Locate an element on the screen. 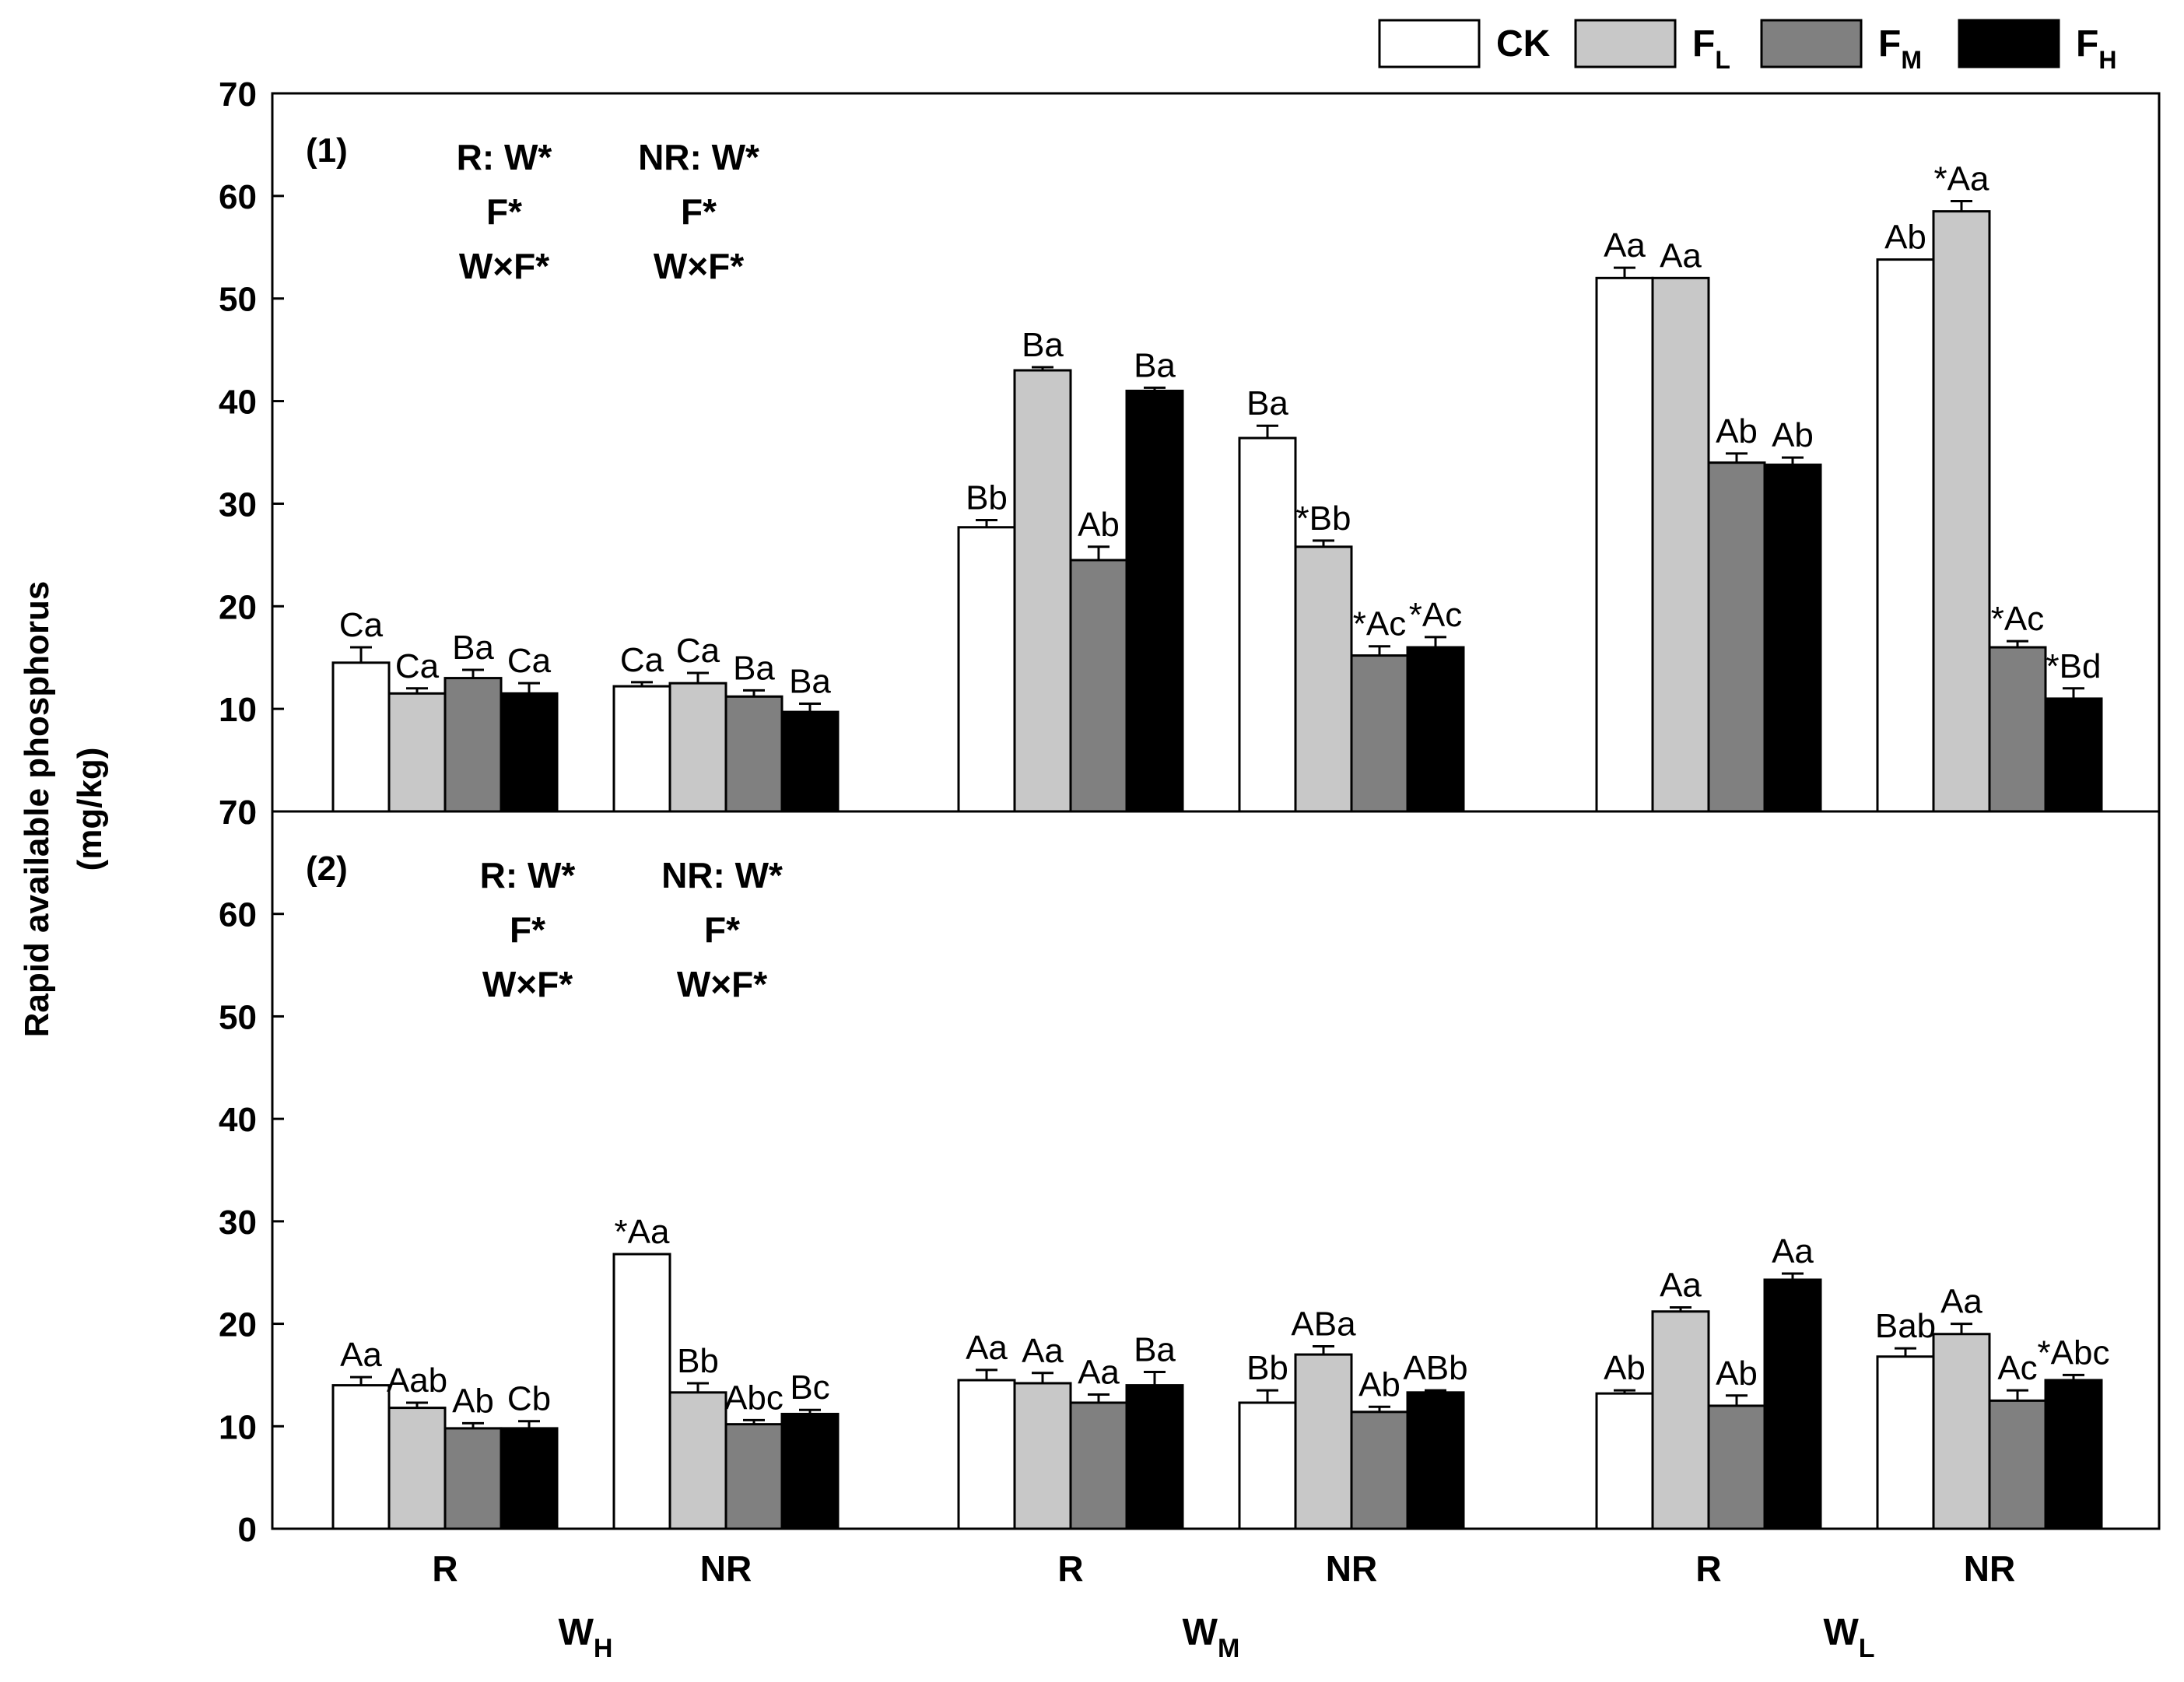  y-tick-label: 70 is located at coordinates (238, 94).